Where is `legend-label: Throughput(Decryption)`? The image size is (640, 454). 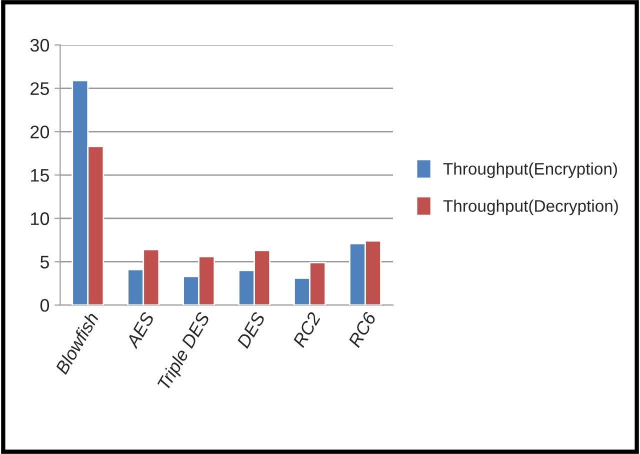 legend-label: Throughput(Decryption) is located at coordinates (530, 208).